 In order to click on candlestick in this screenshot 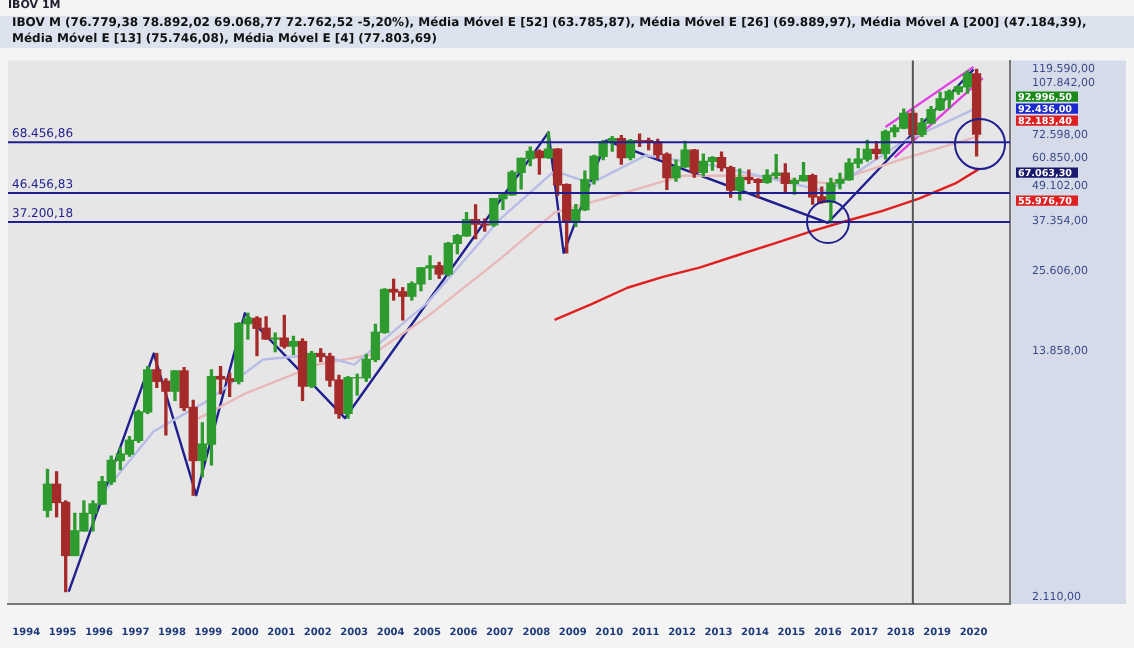, I will do `click(275, 342)`.